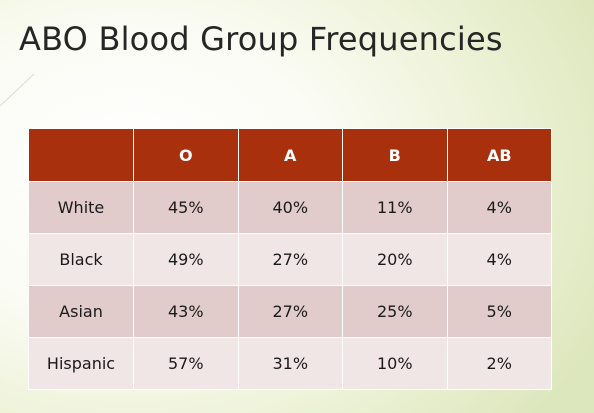  What do you see at coordinates (261, 39) in the screenshot?
I see `slide-title: ABO Blood Group Frequencies` at bounding box center [261, 39].